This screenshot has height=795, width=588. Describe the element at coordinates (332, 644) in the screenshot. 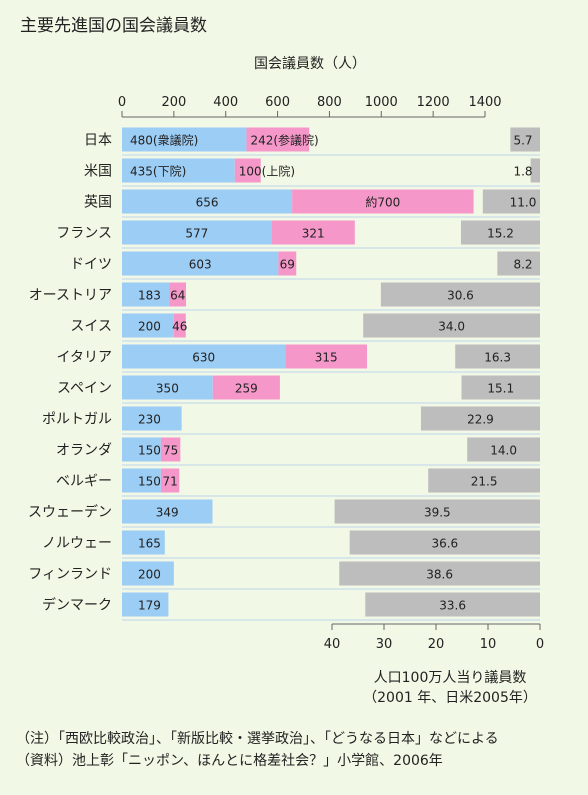

I see `bottom-tick-label: 40` at that location.